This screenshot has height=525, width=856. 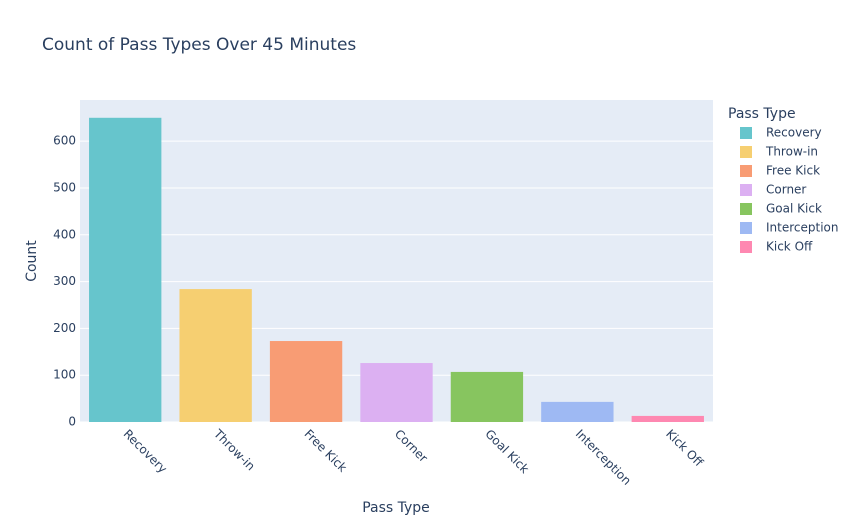 What do you see at coordinates (802, 228) in the screenshot?
I see `legend-label: Interception` at bounding box center [802, 228].